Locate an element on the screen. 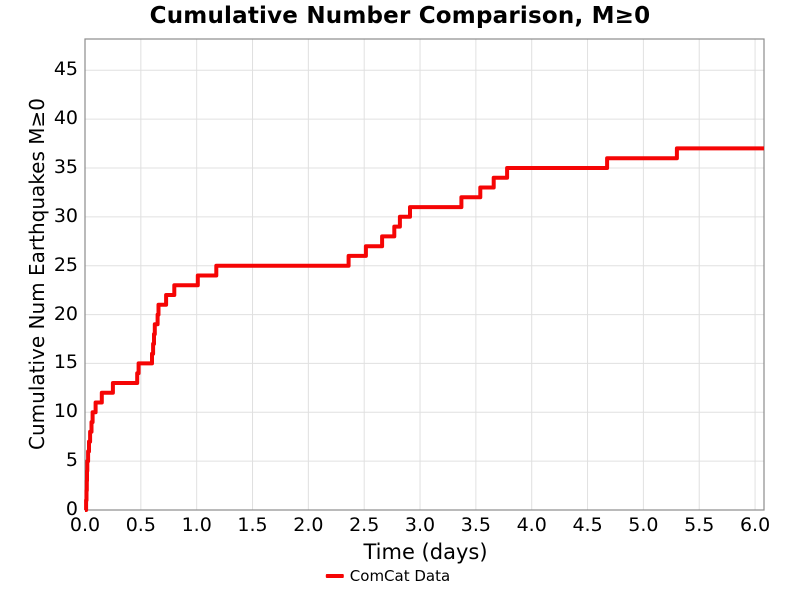 This screenshot has height=600, width=800. y-tick-label: 15 is located at coordinates (65, 362).